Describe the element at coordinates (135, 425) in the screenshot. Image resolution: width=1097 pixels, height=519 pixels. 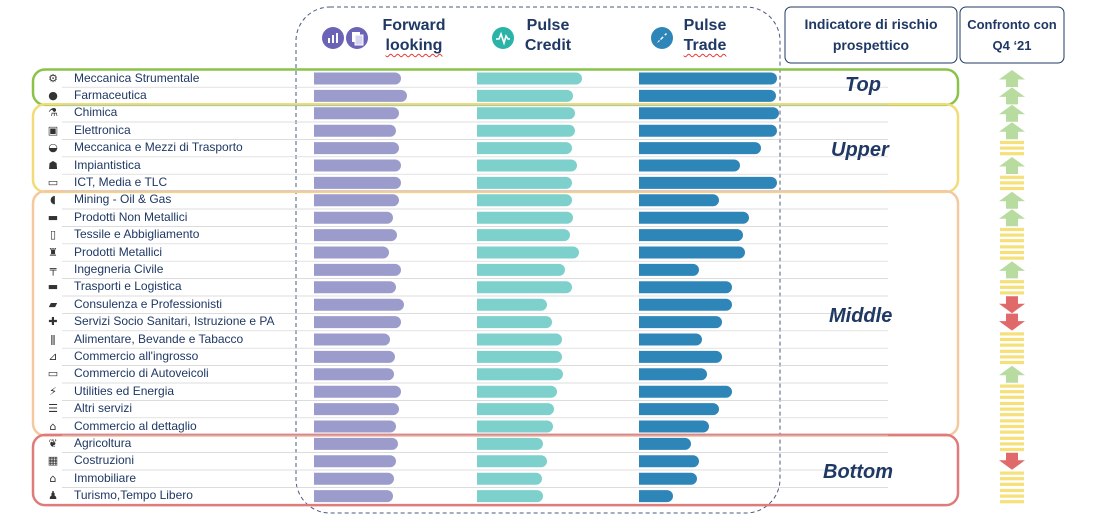
I see `sector-label: Commercio al dettaglio` at that location.